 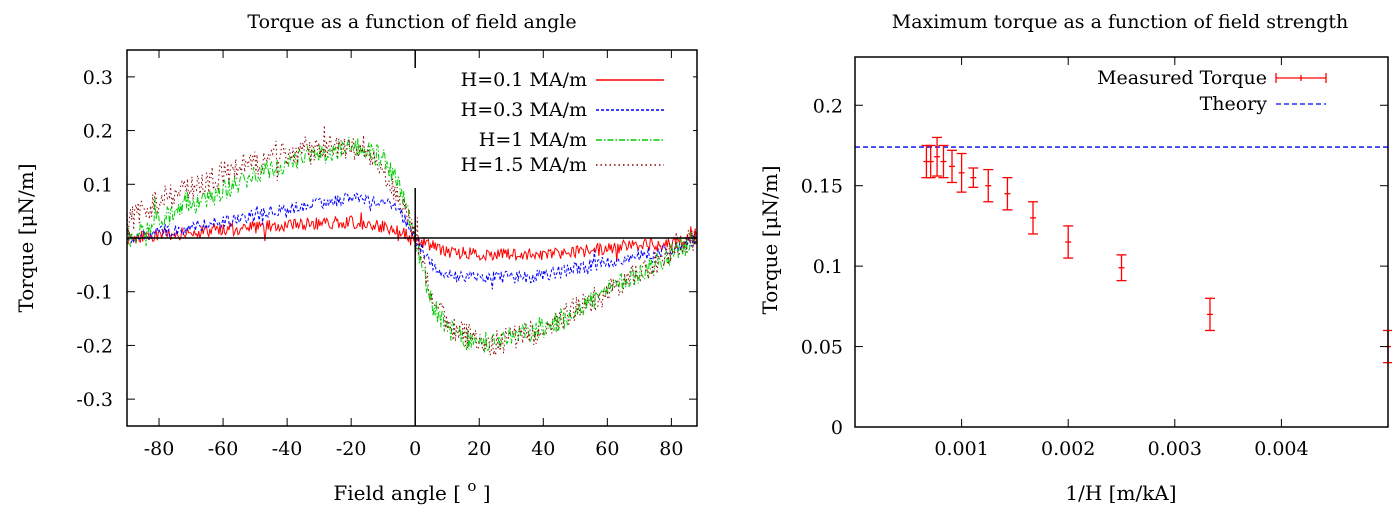 I want to click on legend: Measured Torque Theory, so click(x=1212, y=91).